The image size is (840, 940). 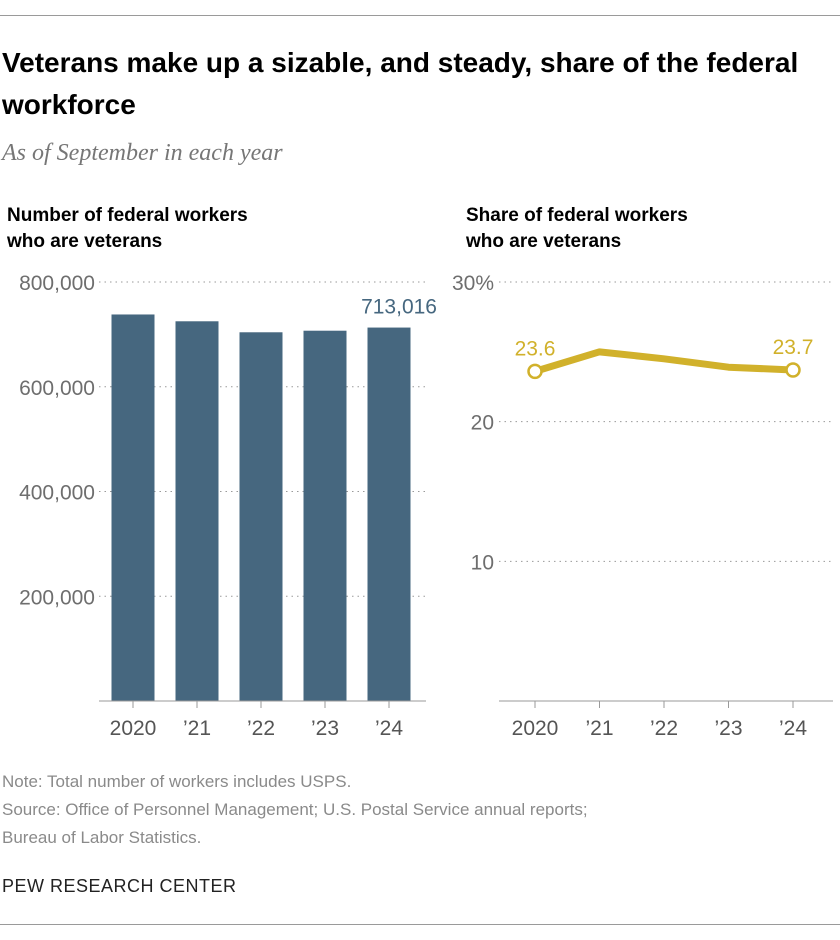 I want to click on bar-x-tick-label: ’21, so click(x=197, y=728).